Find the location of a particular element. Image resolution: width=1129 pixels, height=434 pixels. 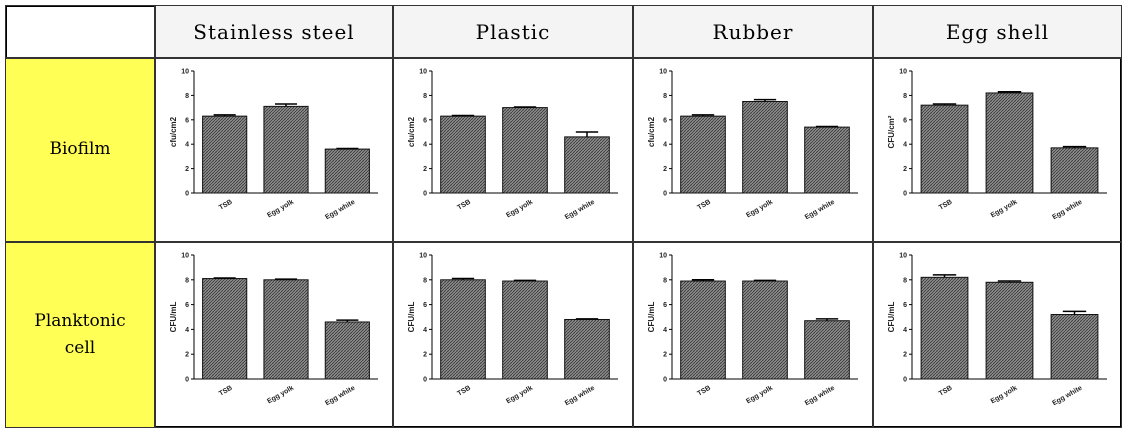

row-header: Biofilm is located at coordinates (80, 150).